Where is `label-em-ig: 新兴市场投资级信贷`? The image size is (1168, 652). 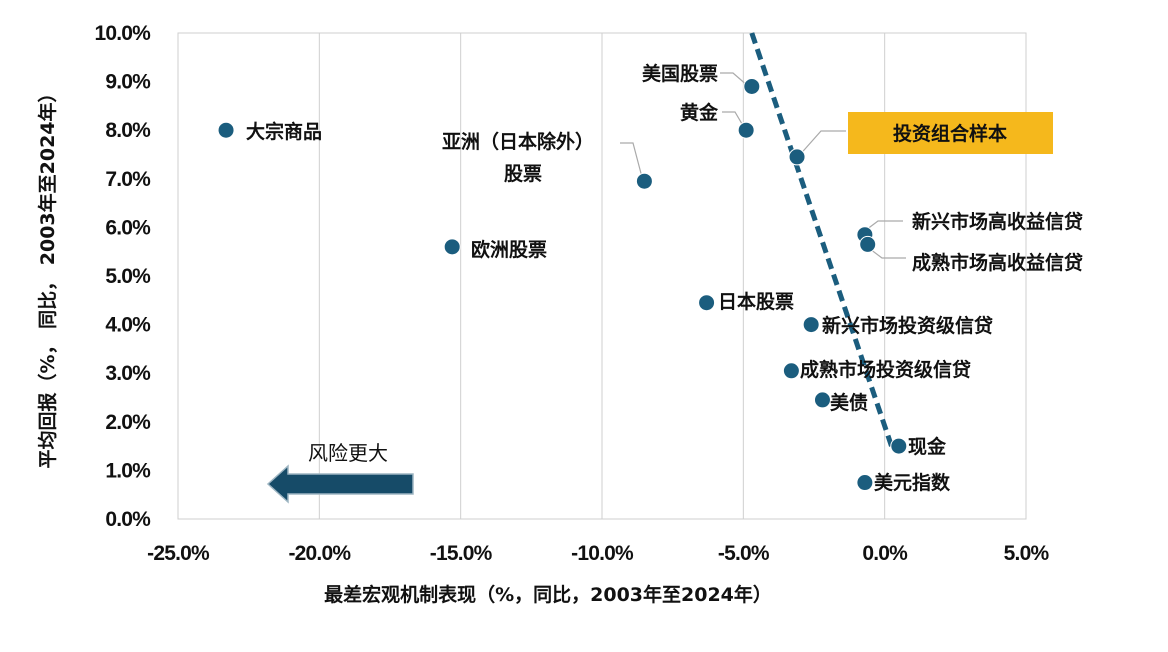 label-em-ig: 新兴市场投资级信贷 is located at coordinates (907, 325).